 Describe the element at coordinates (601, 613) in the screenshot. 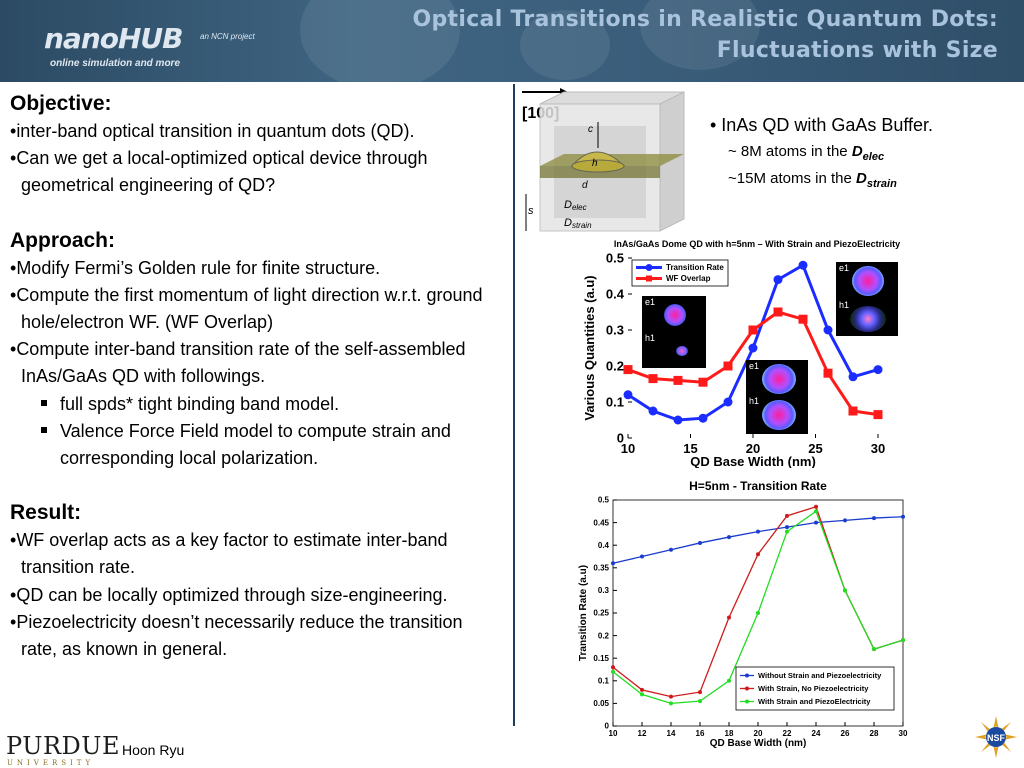

I see `y-tick-label: 0.25` at that location.